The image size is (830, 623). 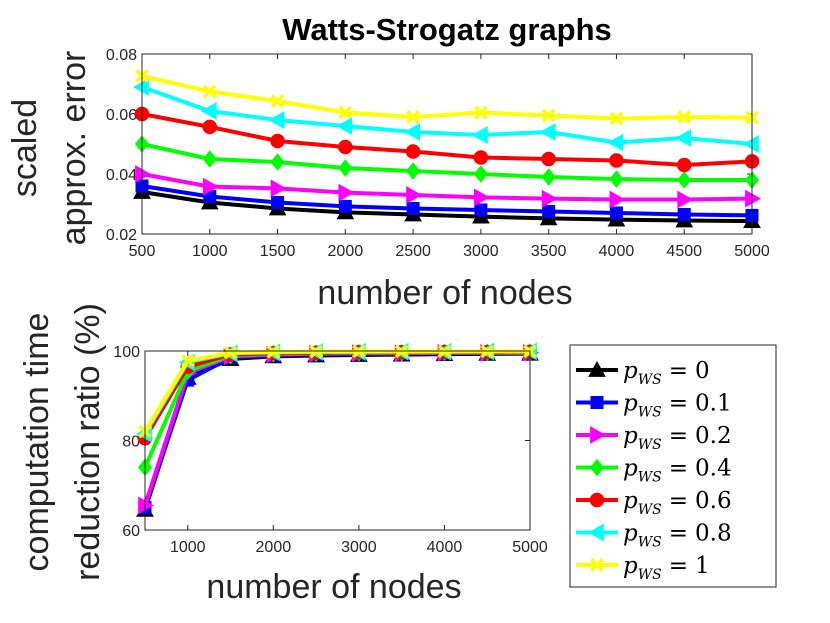 I want to click on legend-label: pWS = 0.4, so click(x=677, y=471).